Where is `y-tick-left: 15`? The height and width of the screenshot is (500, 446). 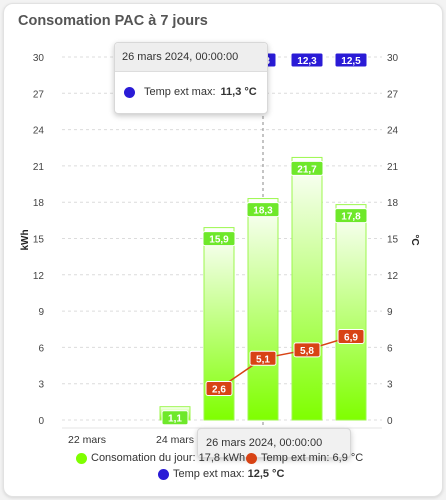
y-tick-left: 15 is located at coordinates (39, 240).